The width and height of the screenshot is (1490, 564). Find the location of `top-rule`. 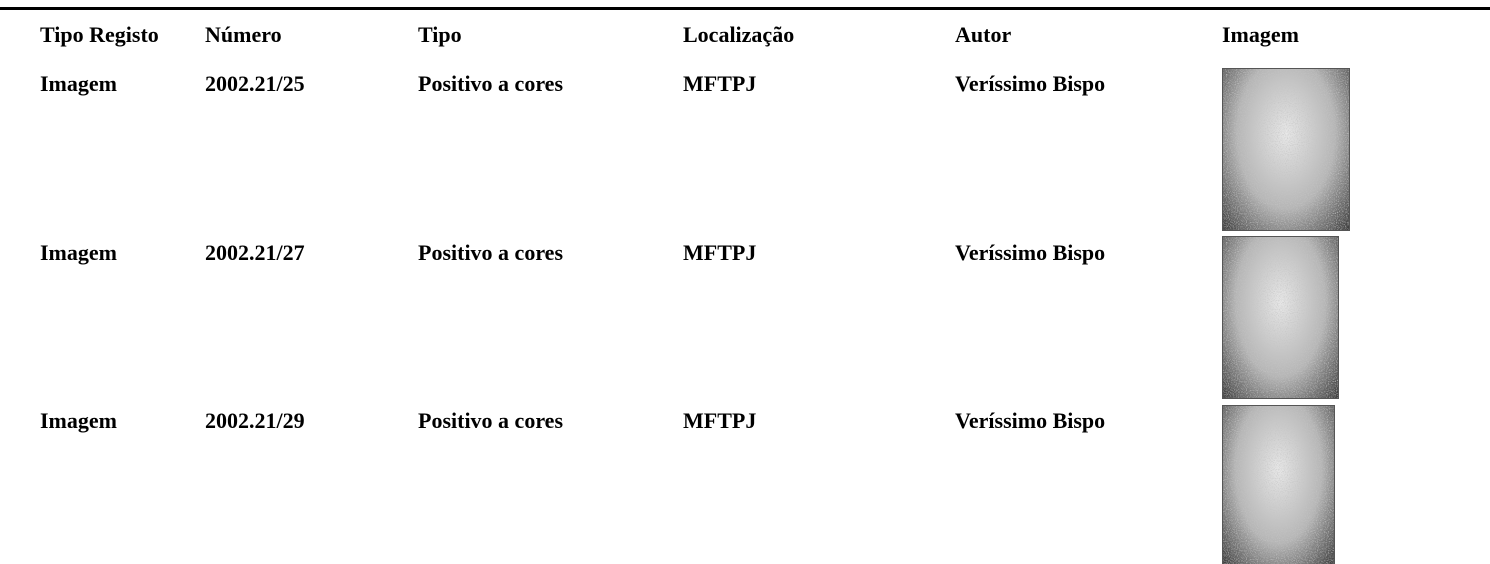

top-rule is located at coordinates (745, 8).